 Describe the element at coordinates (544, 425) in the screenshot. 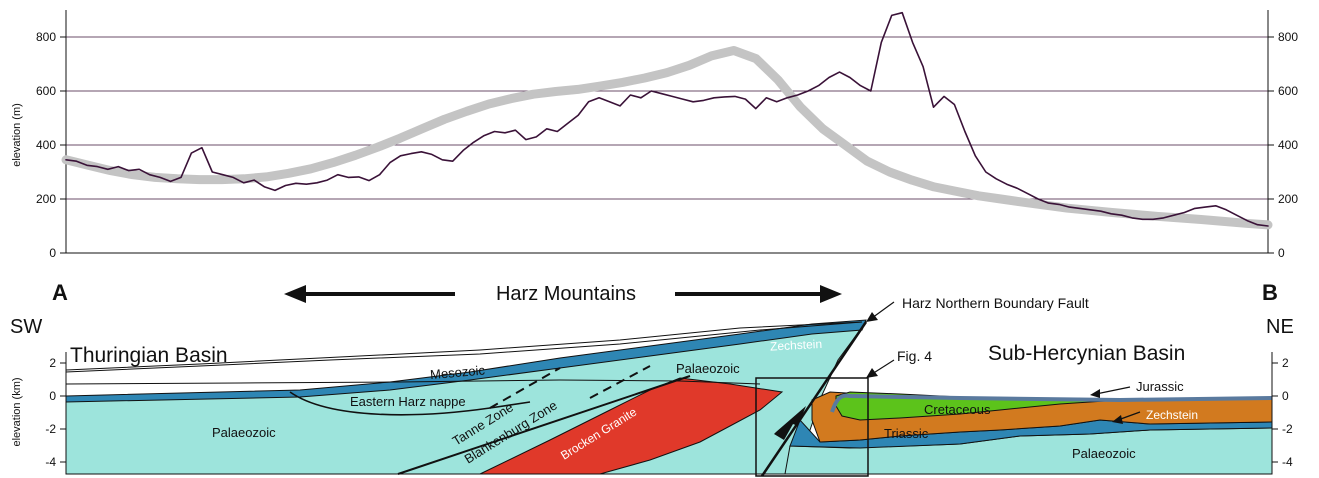

I see `tanne-zone-line` at that location.